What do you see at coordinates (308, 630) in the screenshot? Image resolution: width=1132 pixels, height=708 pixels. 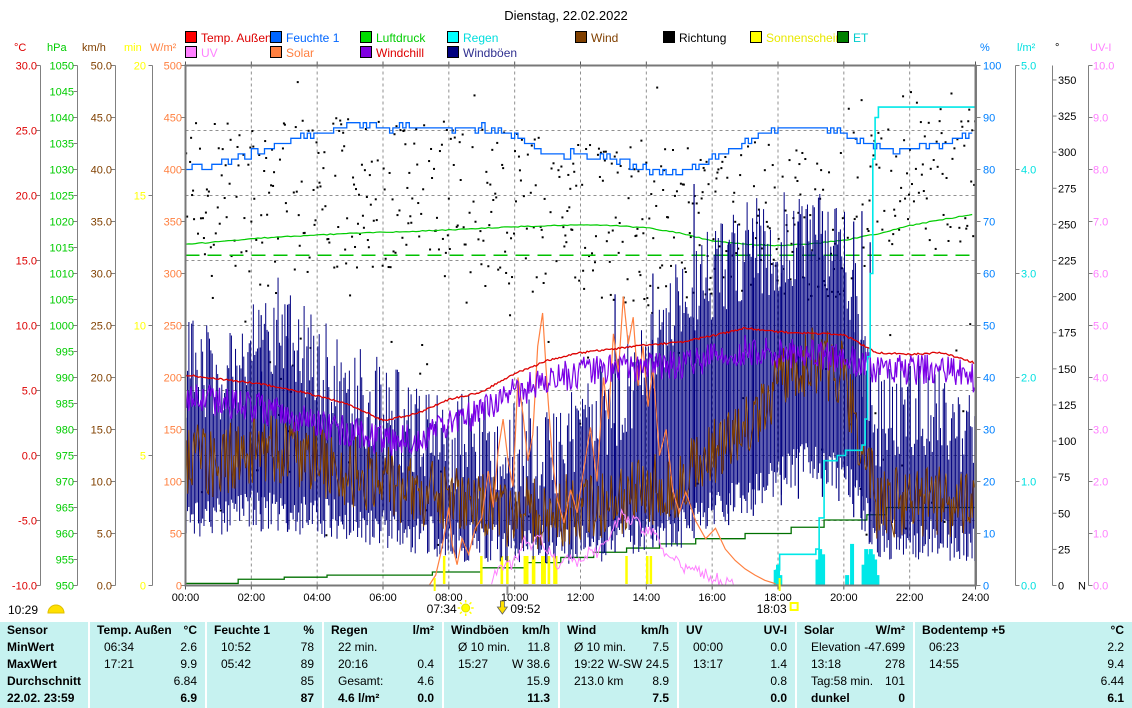 I see `column-unit: %` at bounding box center [308, 630].